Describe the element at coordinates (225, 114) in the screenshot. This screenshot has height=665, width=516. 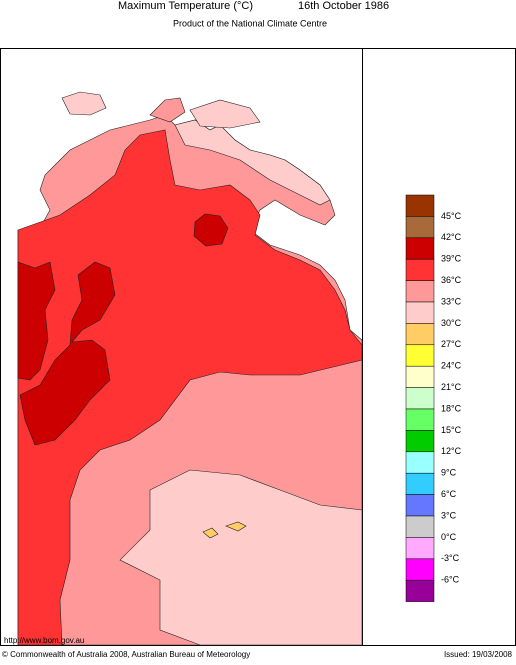
I see `island-northeast` at that location.